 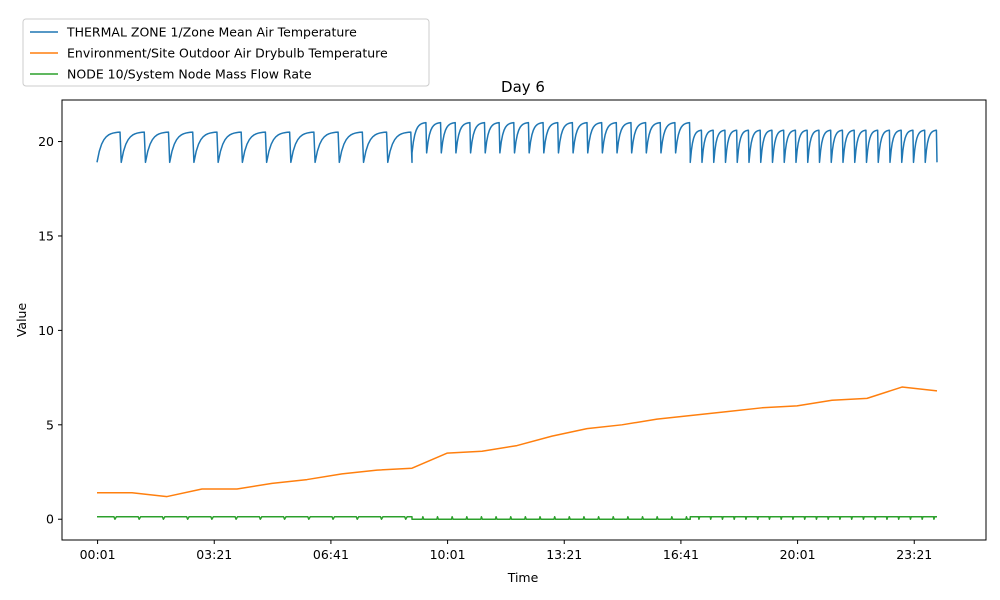 What do you see at coordinates (46, 141) in the screenshot?
I see `y-tick-label: 20` at bounding box center [46, 141].